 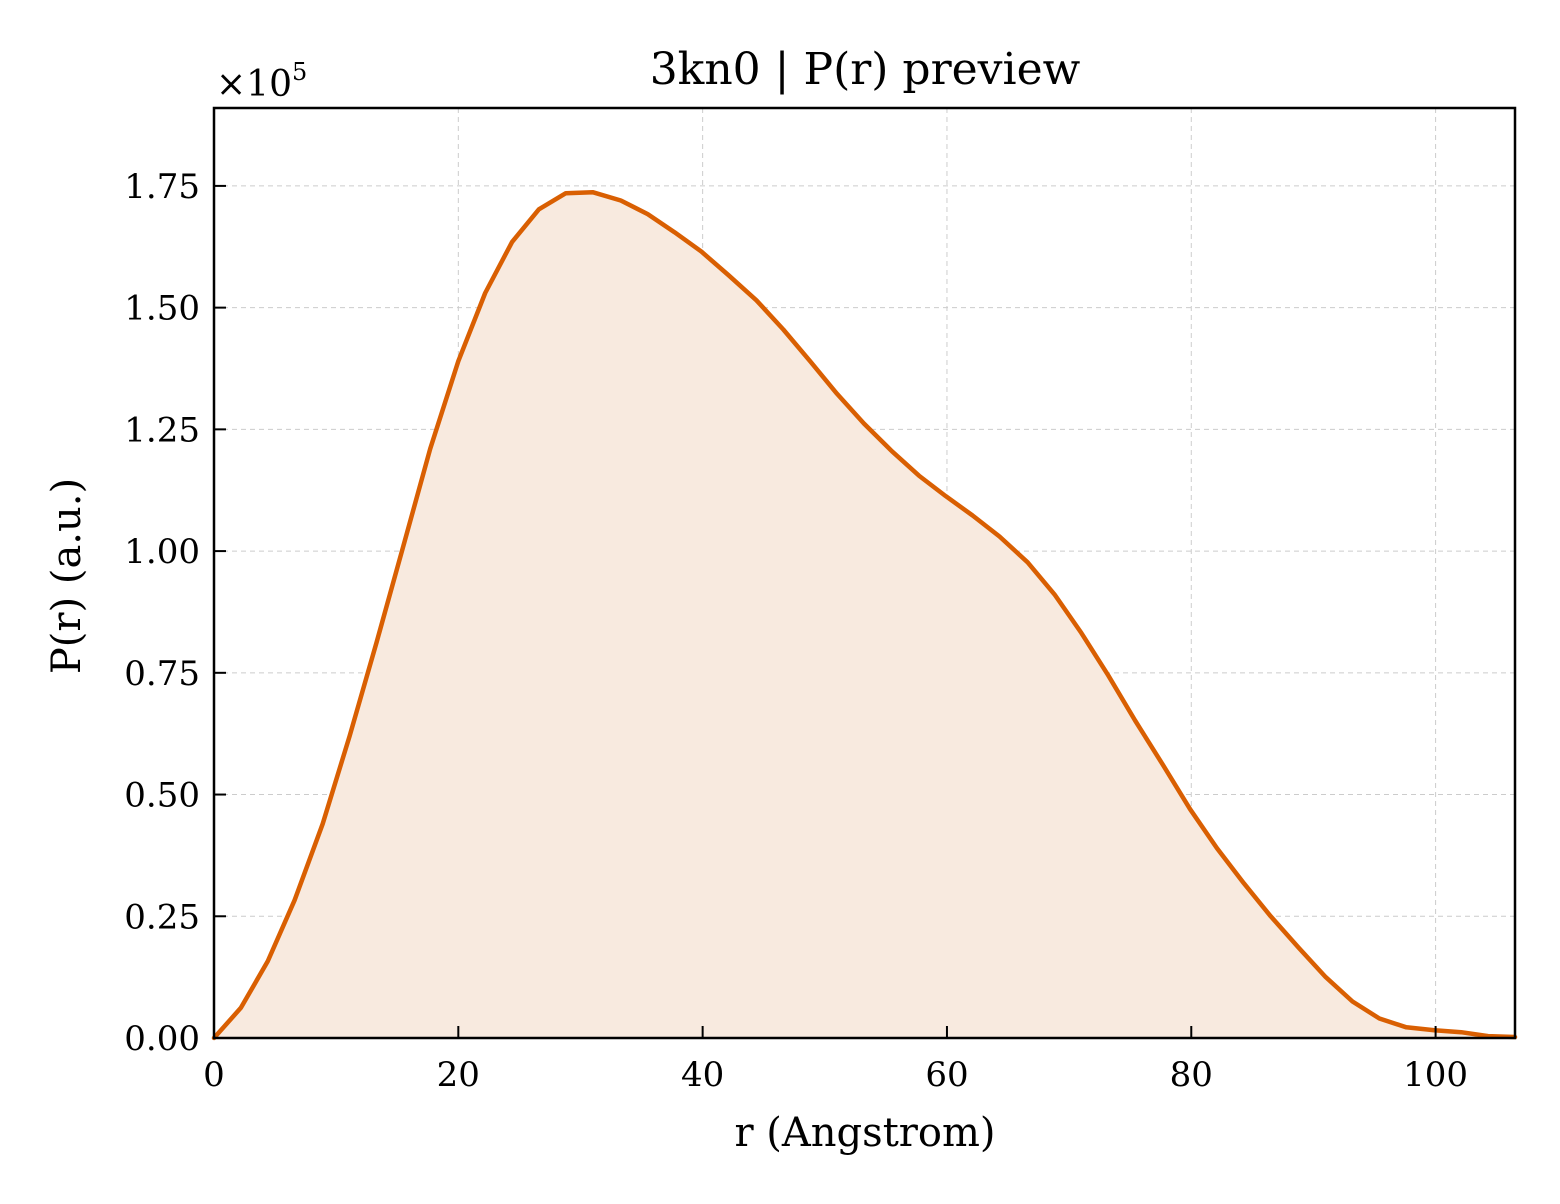 What do you see at coordinates (865, 69) in the screenshot?
I see `chart-title: 3kn0 | P(r) preview` at bounding box center [865, 69].